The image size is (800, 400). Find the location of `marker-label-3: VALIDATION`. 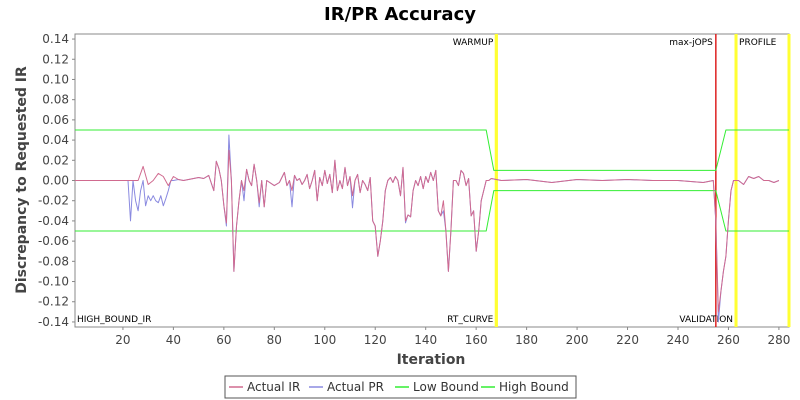

marker-label-3: VALIDATION is located at coordinates (706, 320).